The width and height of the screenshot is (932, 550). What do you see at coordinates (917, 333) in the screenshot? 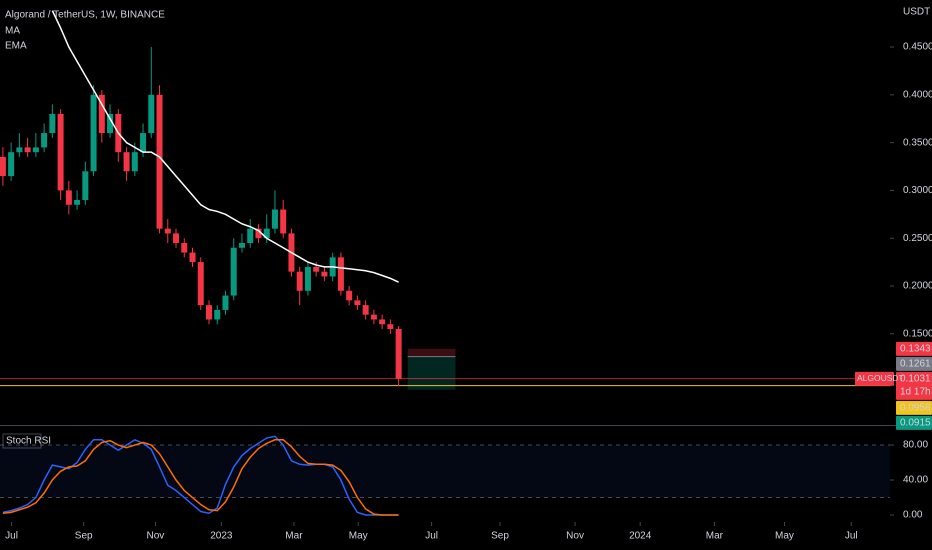
I see `y-tick-label: 0.1500` at bounding box center [917, 333].